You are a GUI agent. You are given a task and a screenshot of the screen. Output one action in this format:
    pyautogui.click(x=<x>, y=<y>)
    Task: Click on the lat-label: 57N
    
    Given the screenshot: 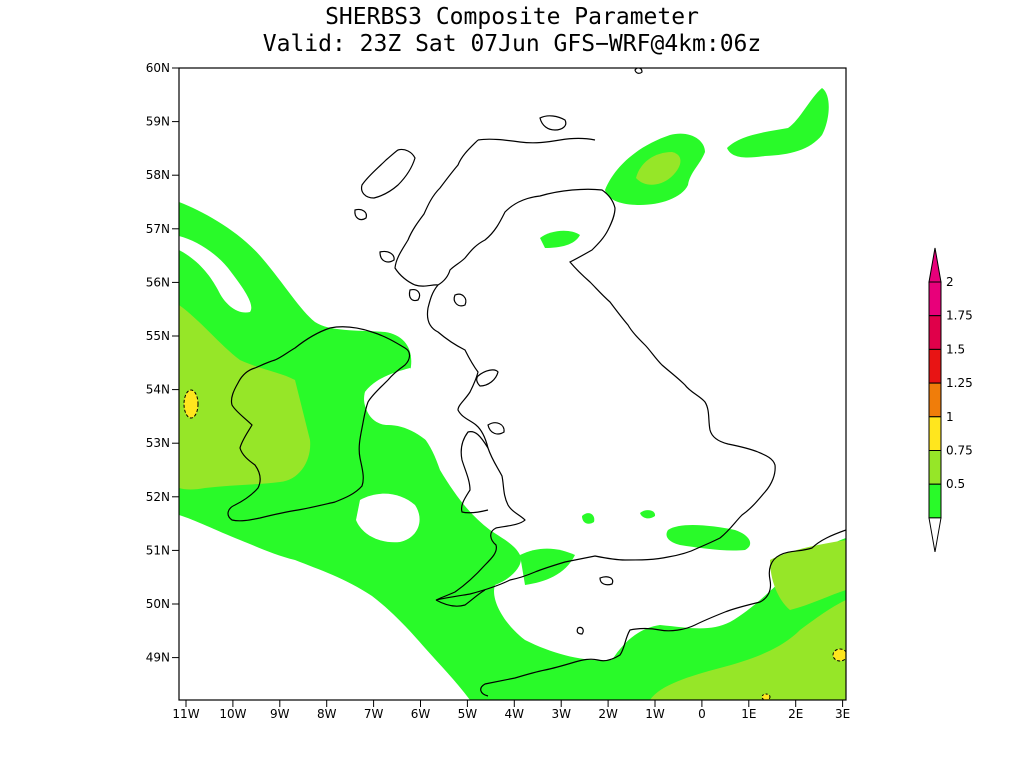 What is the action you would take?
    pyautogui.click(x=158, y=229)
    